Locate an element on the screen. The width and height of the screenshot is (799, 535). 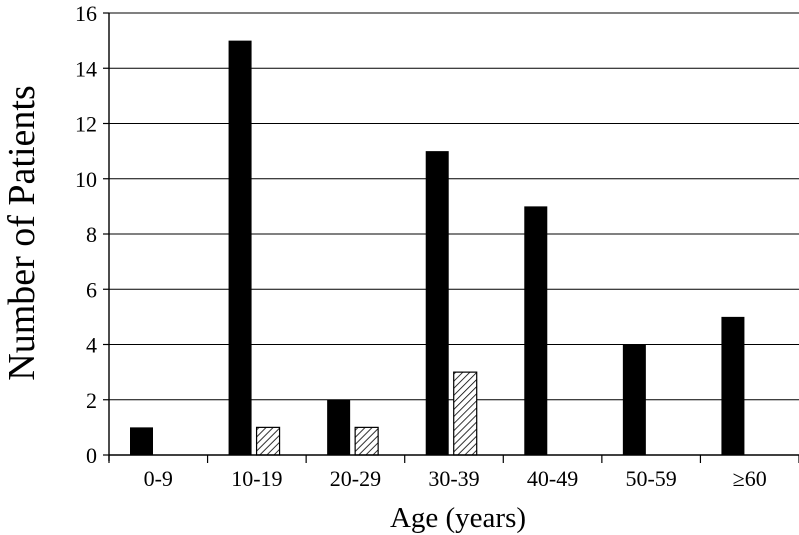
x-tick-label: 20-29 is located at coordinates (355, 478).